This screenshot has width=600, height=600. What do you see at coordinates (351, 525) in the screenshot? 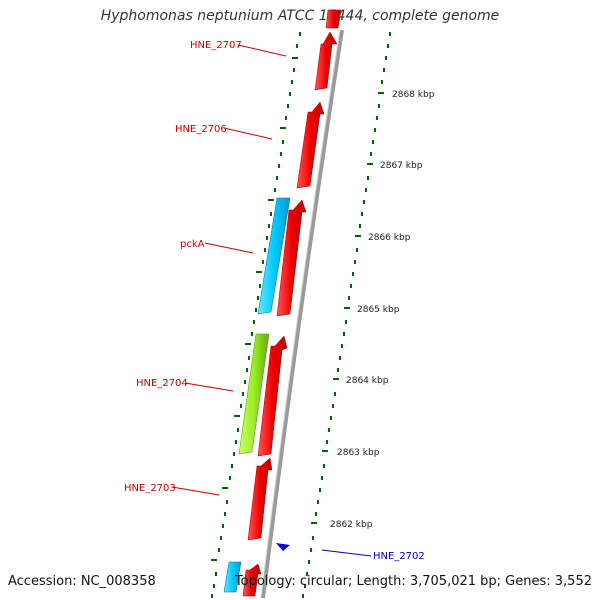
I see `scale-label: 2862 kbp` at bounding box center [351, 525].